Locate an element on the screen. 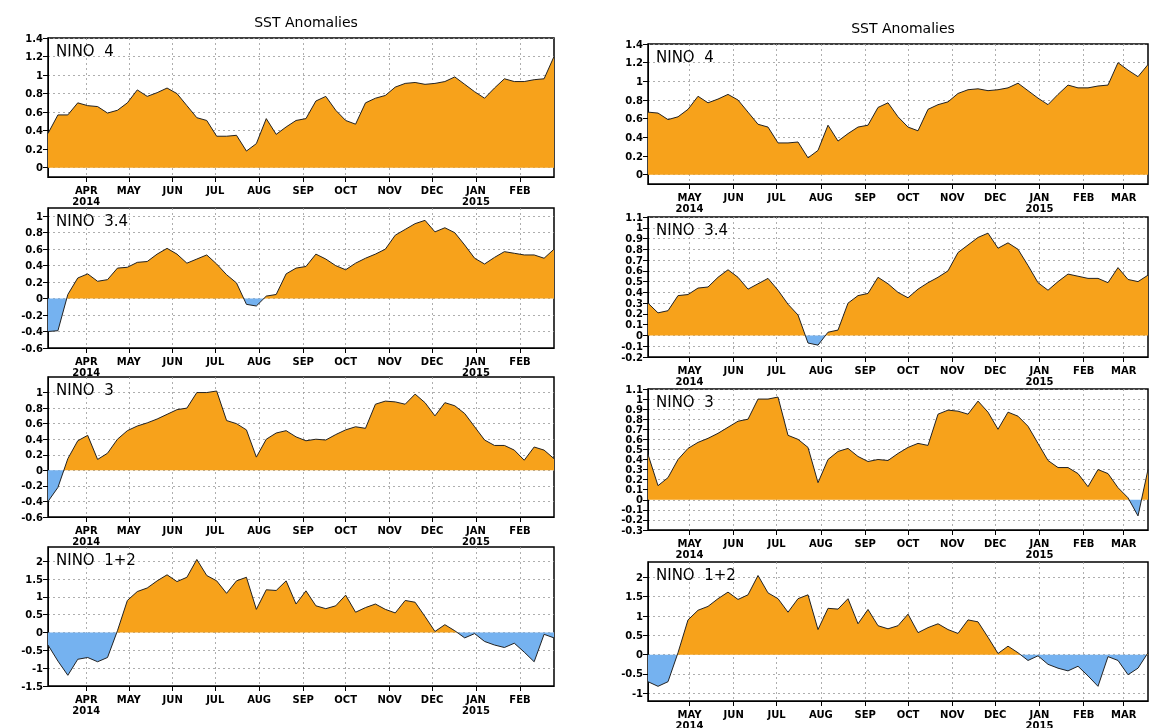 The width and height of the screenshot is (1151, 728). y-tick-label: 1.5 is located at coordinates (34, 579).